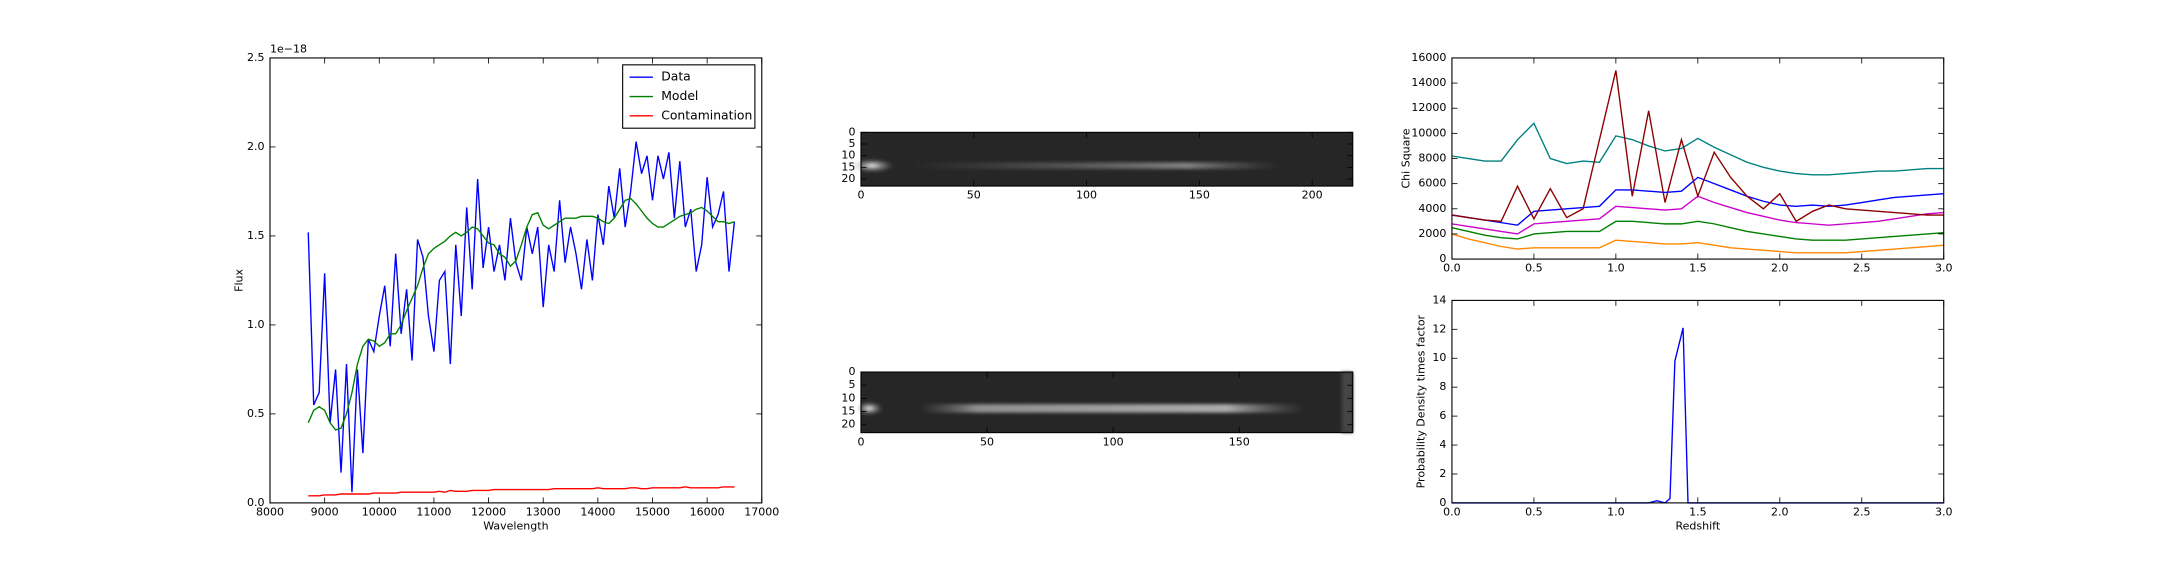 The width and height of the screenshot is (2160, 580). I want to click on legend-label: Contamination, so click(706, 114).